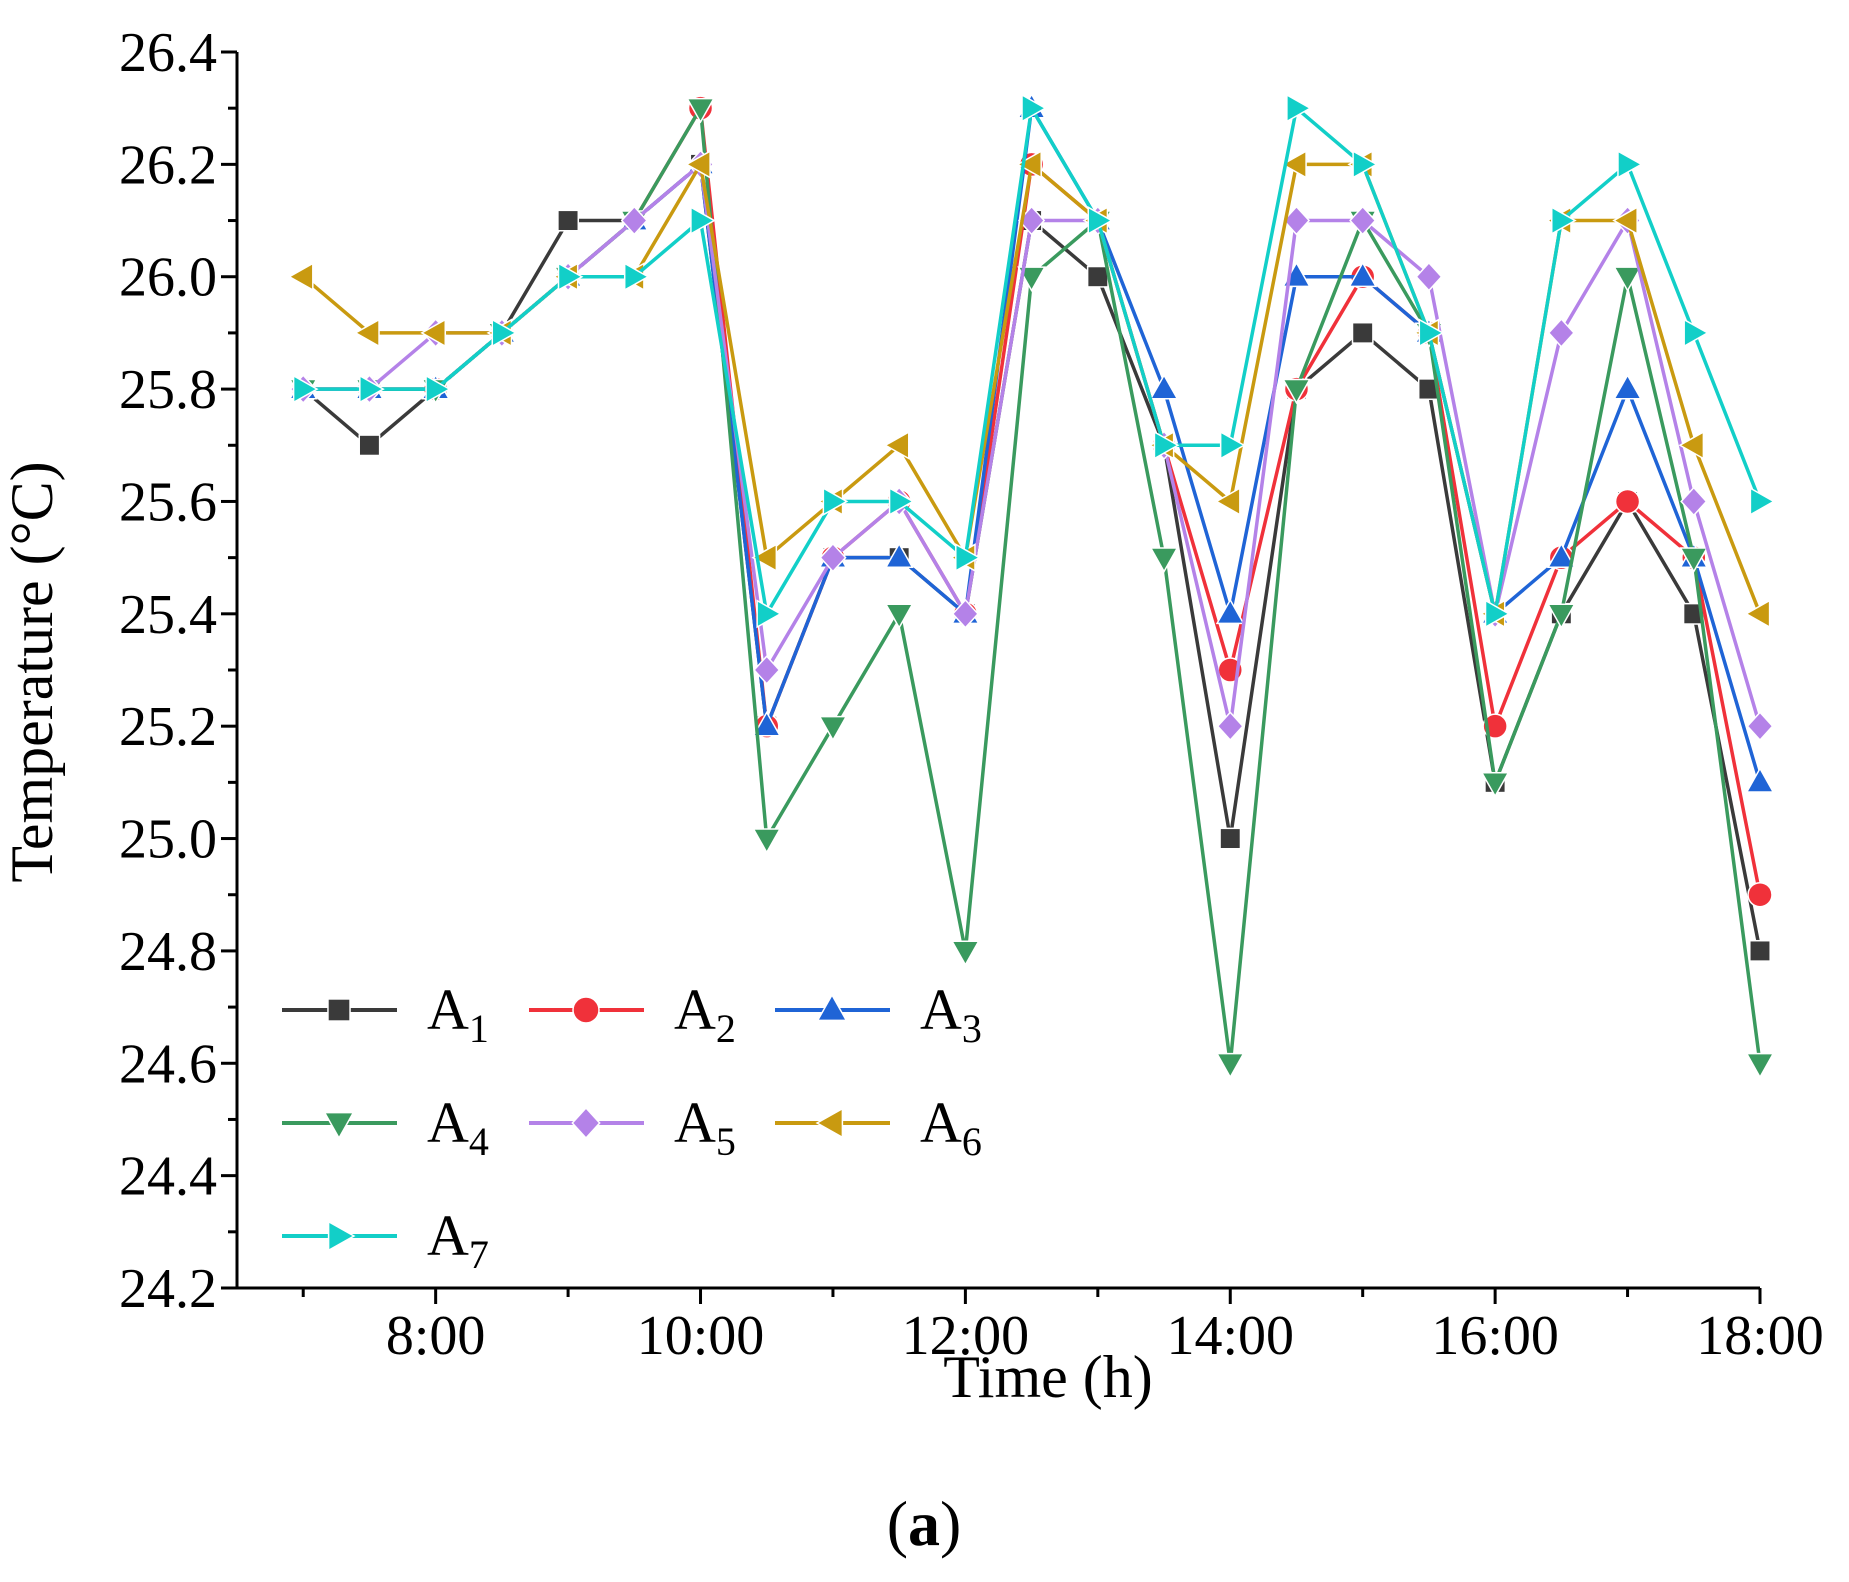 This screenshot has height=1582, width=1849. I want to click on legend-item: A4, so click(385, 1127).